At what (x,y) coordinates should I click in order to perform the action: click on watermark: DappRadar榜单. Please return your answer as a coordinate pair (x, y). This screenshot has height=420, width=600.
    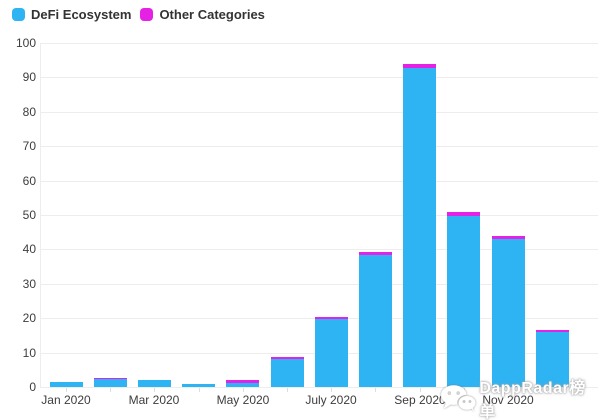
    Looking at the image, I should click on (520, 397).